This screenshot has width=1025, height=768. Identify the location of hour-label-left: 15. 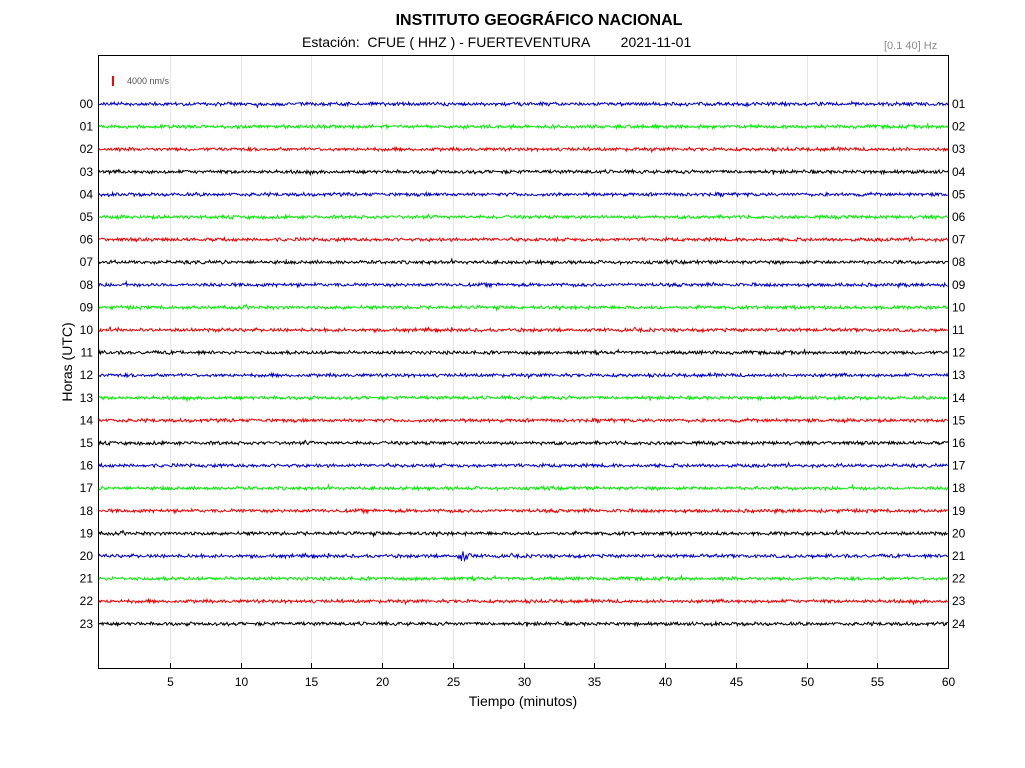
(87, 443).